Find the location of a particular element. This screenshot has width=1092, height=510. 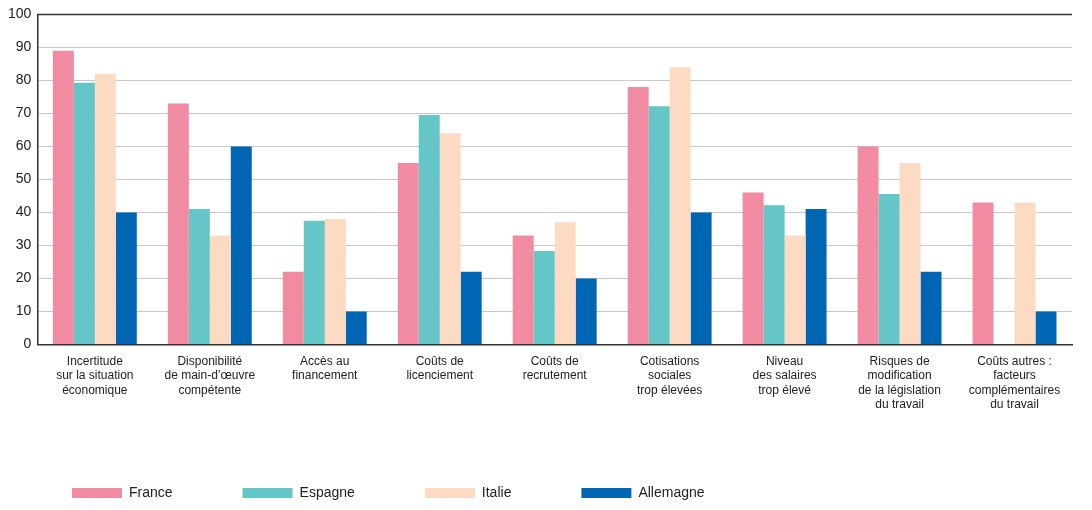

x-tick-label: Coûts autres : facteurs complémentaires du travail is located at coordinates (1014, 382).